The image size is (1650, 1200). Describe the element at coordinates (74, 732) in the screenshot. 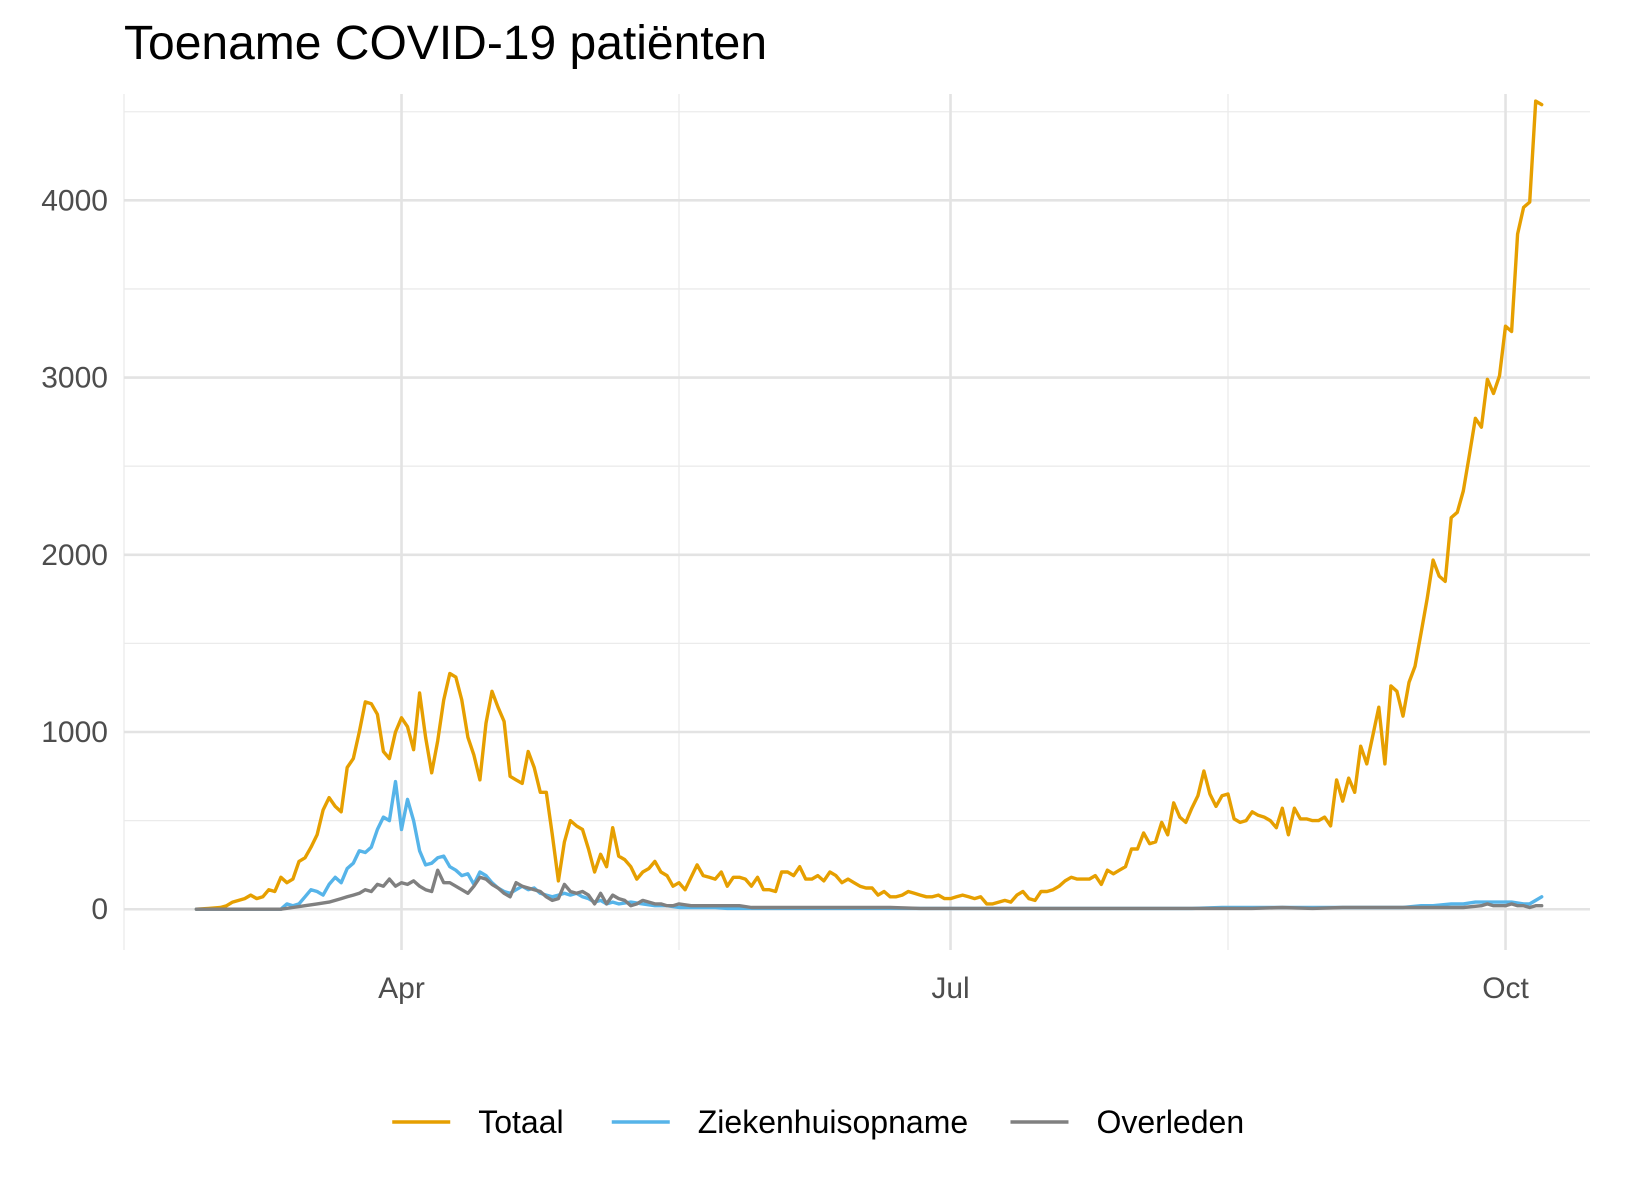

I see `y-tick-label: 1000` at that location.